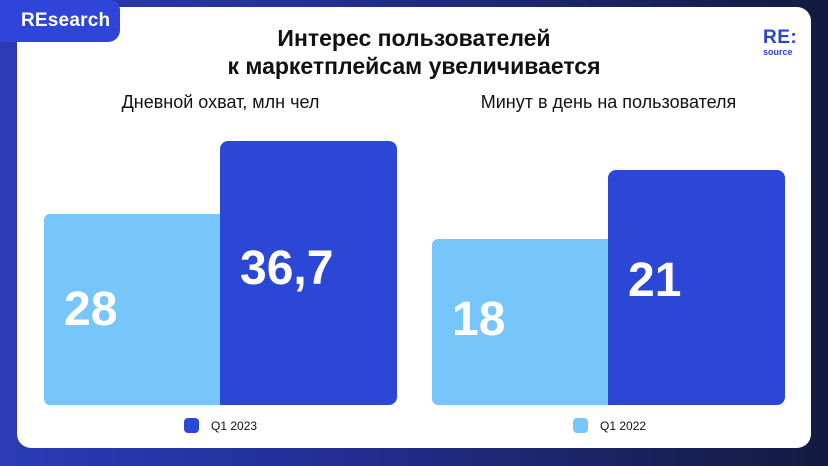  Describe the element at coordinates (778, 52) in the screenshot. I see `logo-sub-text: source` at that location.